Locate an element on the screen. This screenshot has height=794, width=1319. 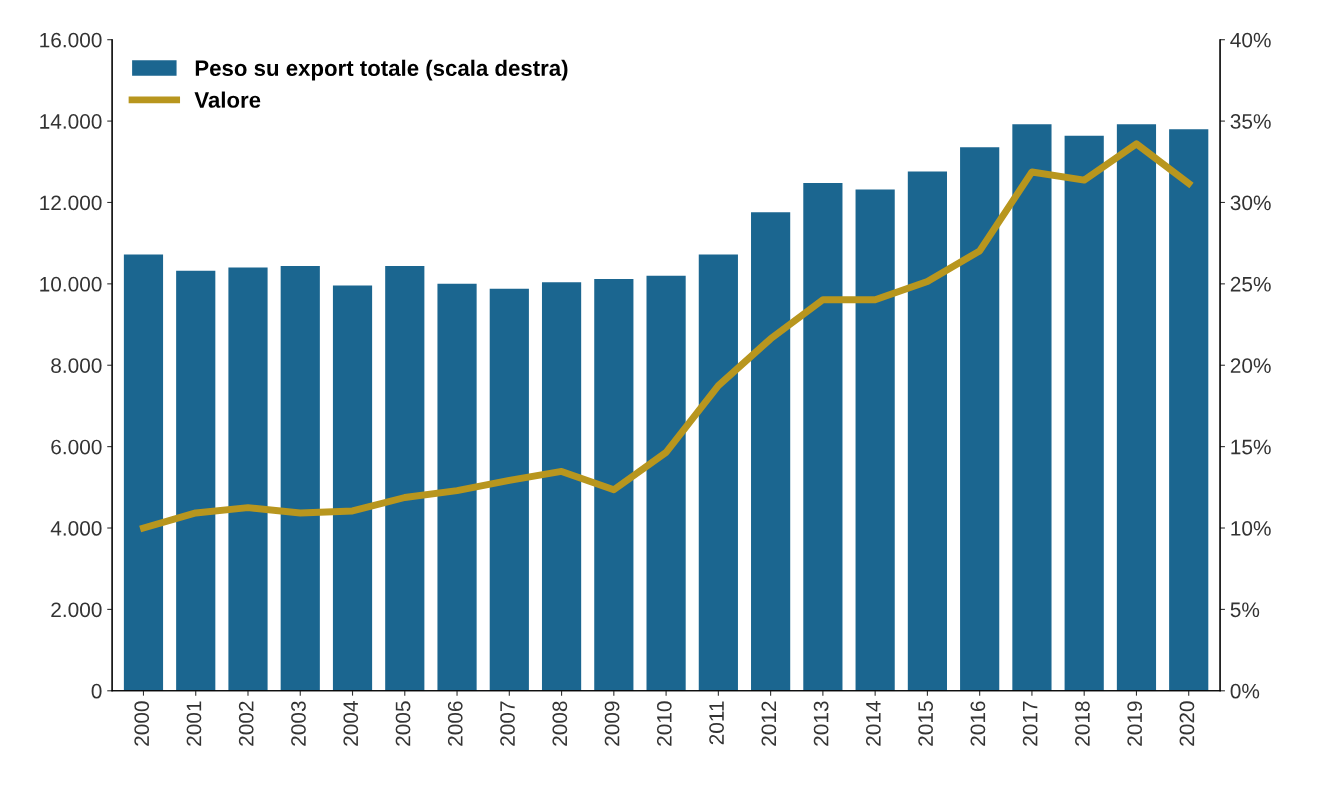
x-tick-label: 2002 is located at coordinates (246, 723).